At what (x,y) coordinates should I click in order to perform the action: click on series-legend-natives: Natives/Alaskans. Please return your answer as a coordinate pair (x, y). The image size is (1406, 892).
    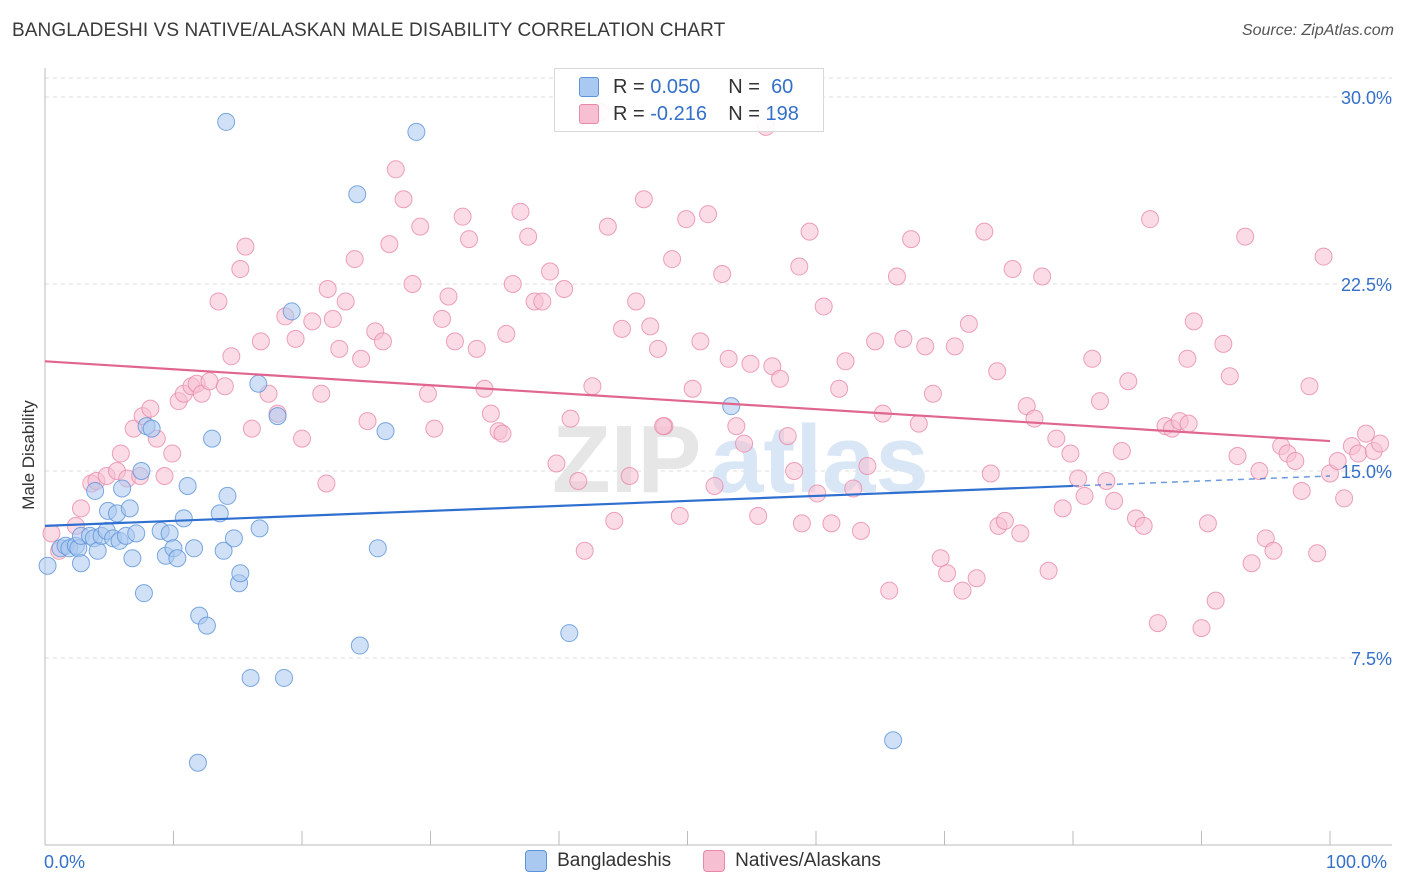
    Looking at the image, I should click on (792, 861).